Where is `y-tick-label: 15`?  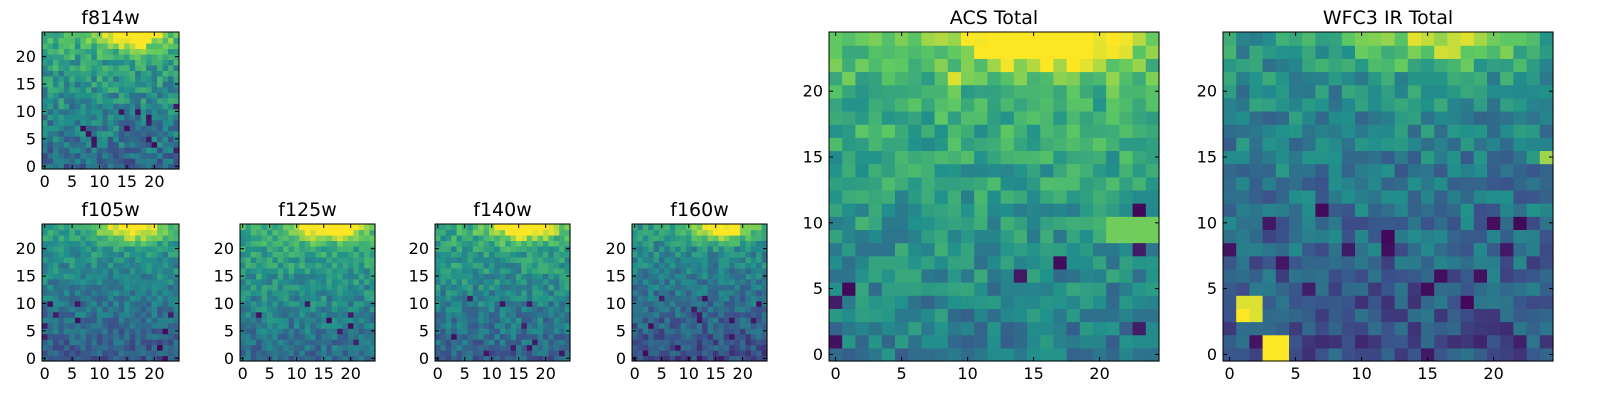 y-tick-label: 15 is located at coordinates (26, 276).